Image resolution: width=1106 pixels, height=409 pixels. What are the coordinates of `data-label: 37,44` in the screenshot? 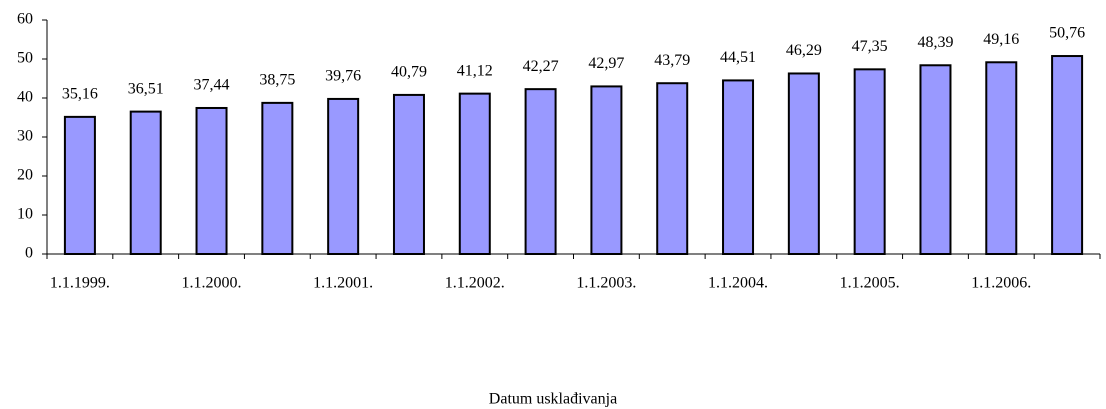 It's located at (212, 85).